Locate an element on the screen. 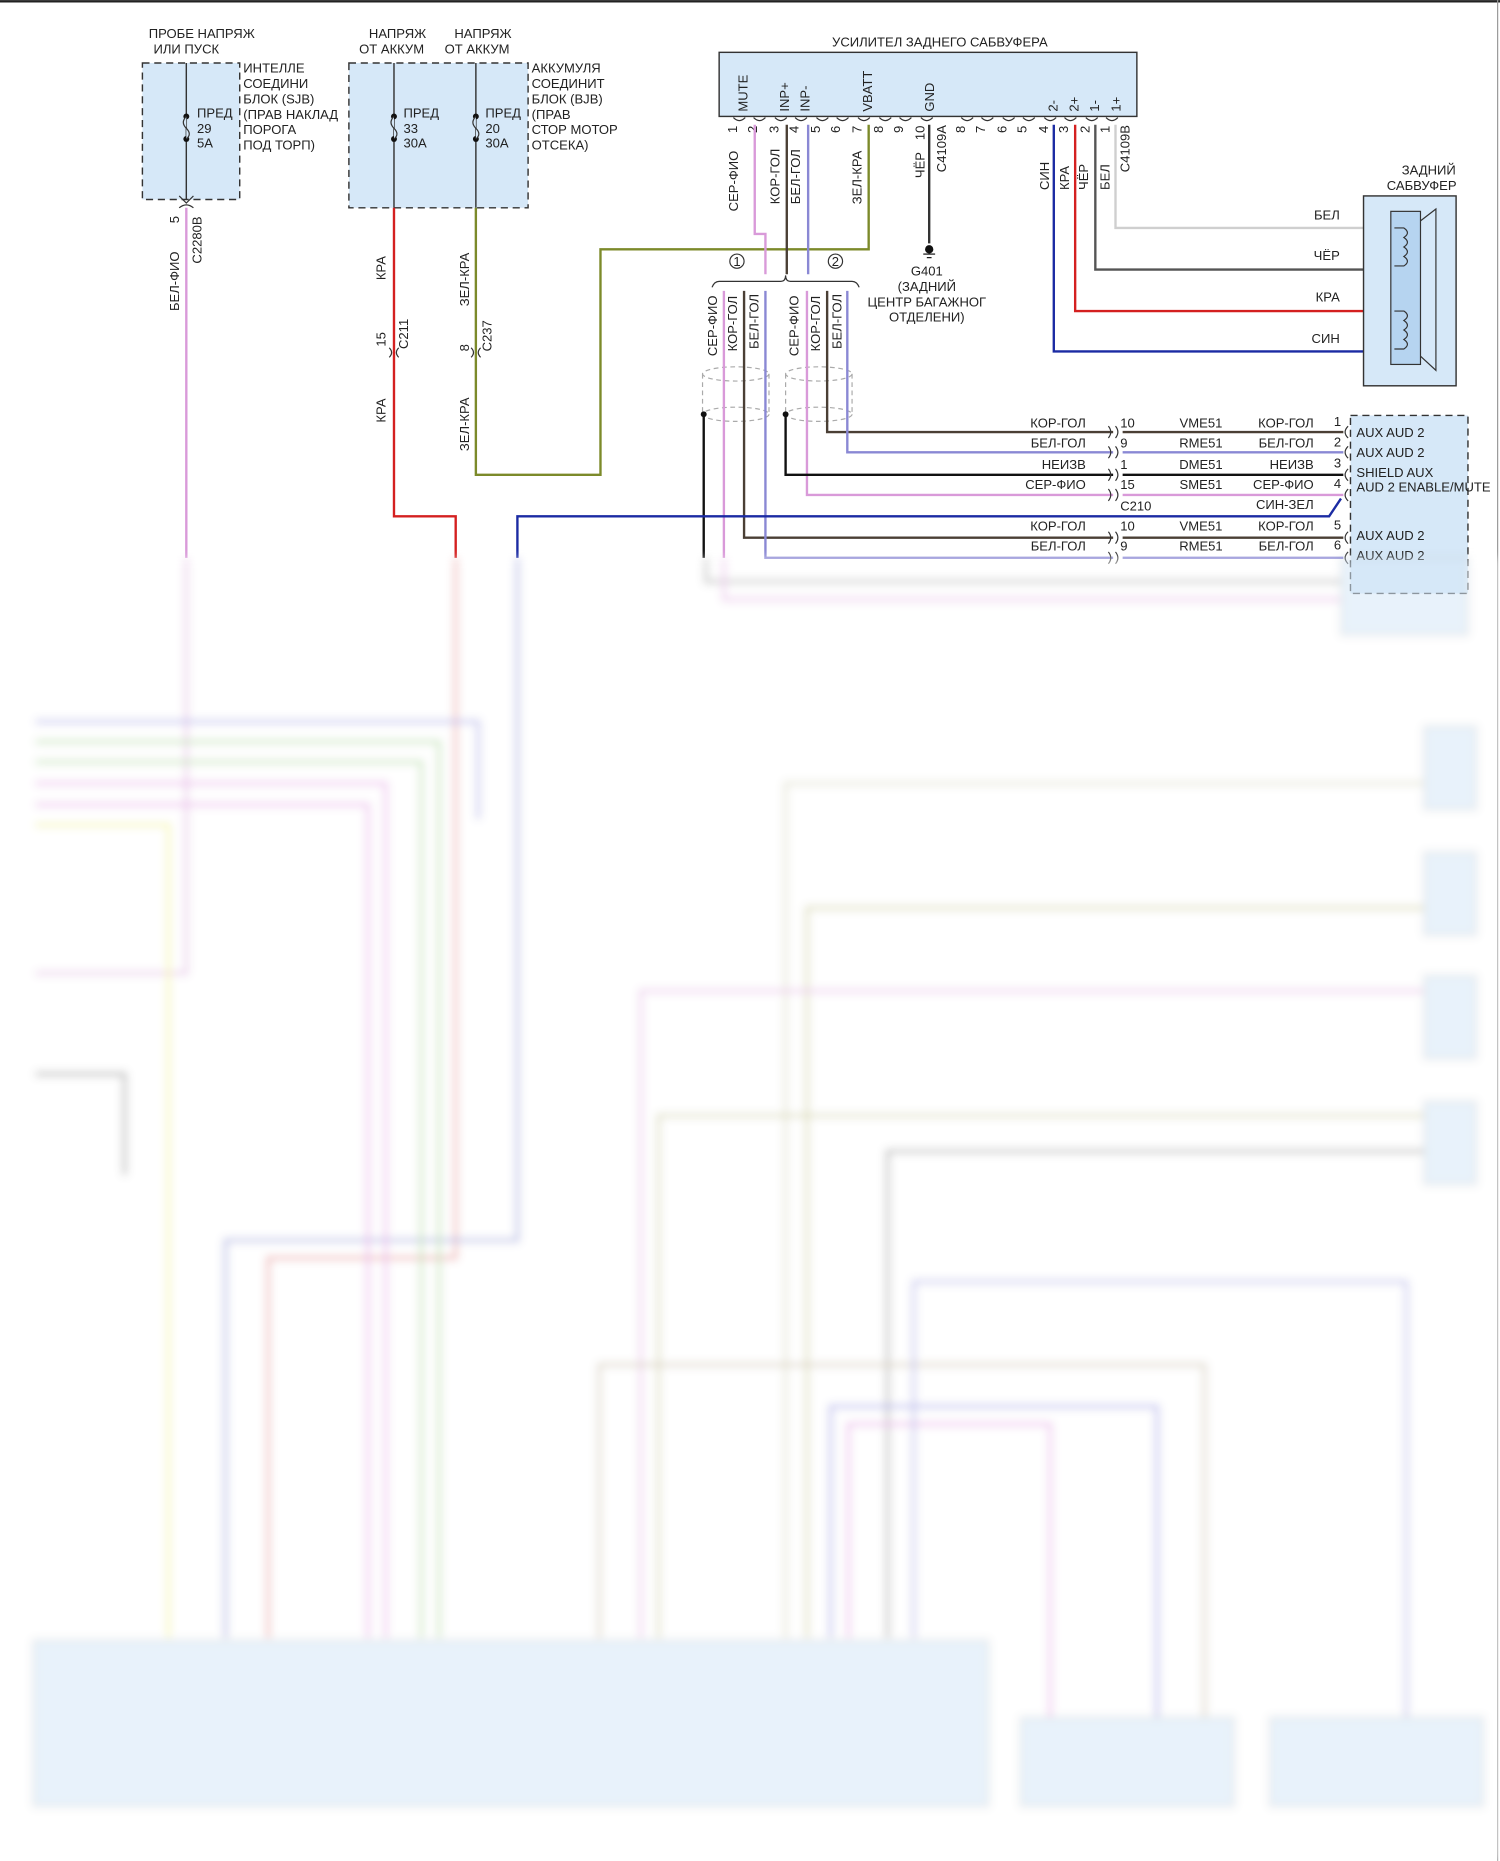 Image resolution: width=1500 pixels, height=1861 pixels. connector-id: C210 is located at coordinates (1135, 505).